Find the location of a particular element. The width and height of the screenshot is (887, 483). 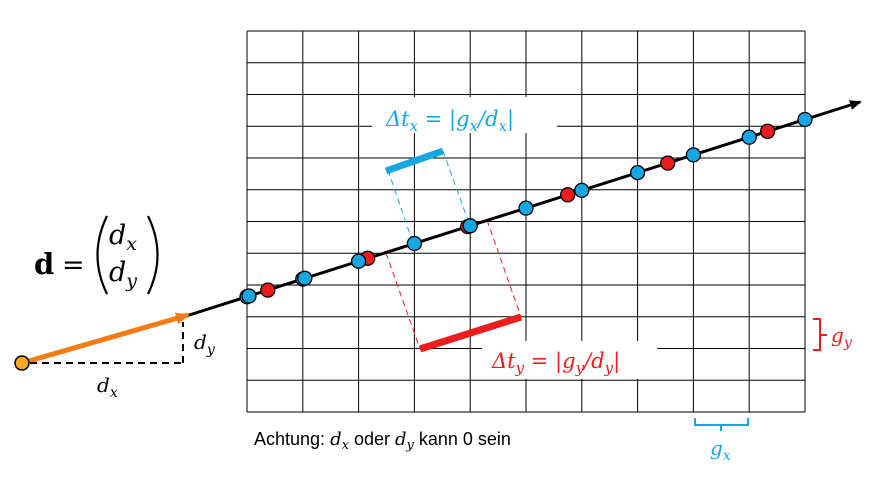

d-vector-bottom: dy is located at coordinates (123, 274).